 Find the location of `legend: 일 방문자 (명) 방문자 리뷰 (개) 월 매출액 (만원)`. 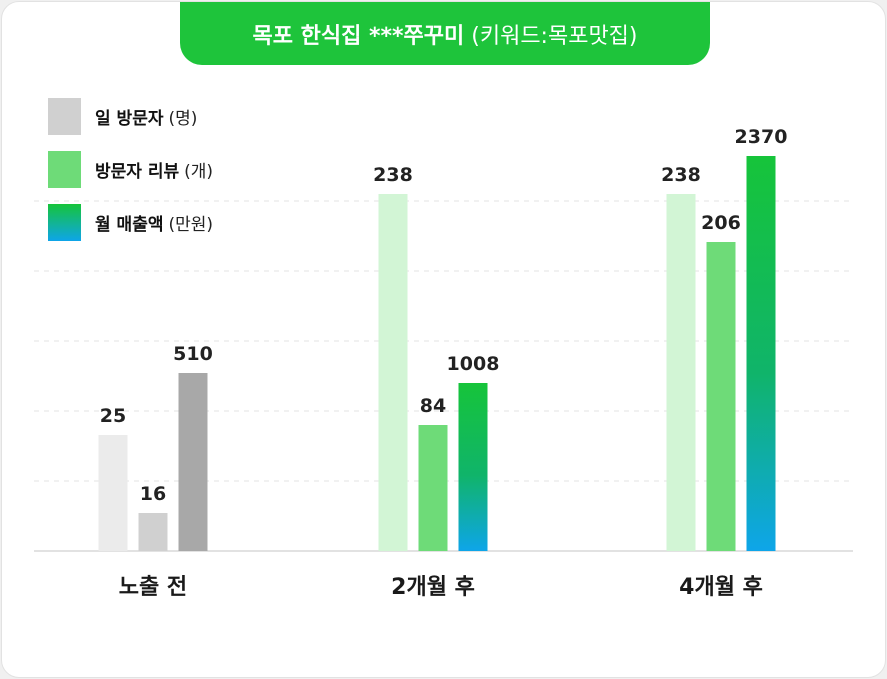

legend: 일 방문자 (명) 방문자 리뷰 (개) 월 매출액 (만원) is located at coordinates (130, 177).